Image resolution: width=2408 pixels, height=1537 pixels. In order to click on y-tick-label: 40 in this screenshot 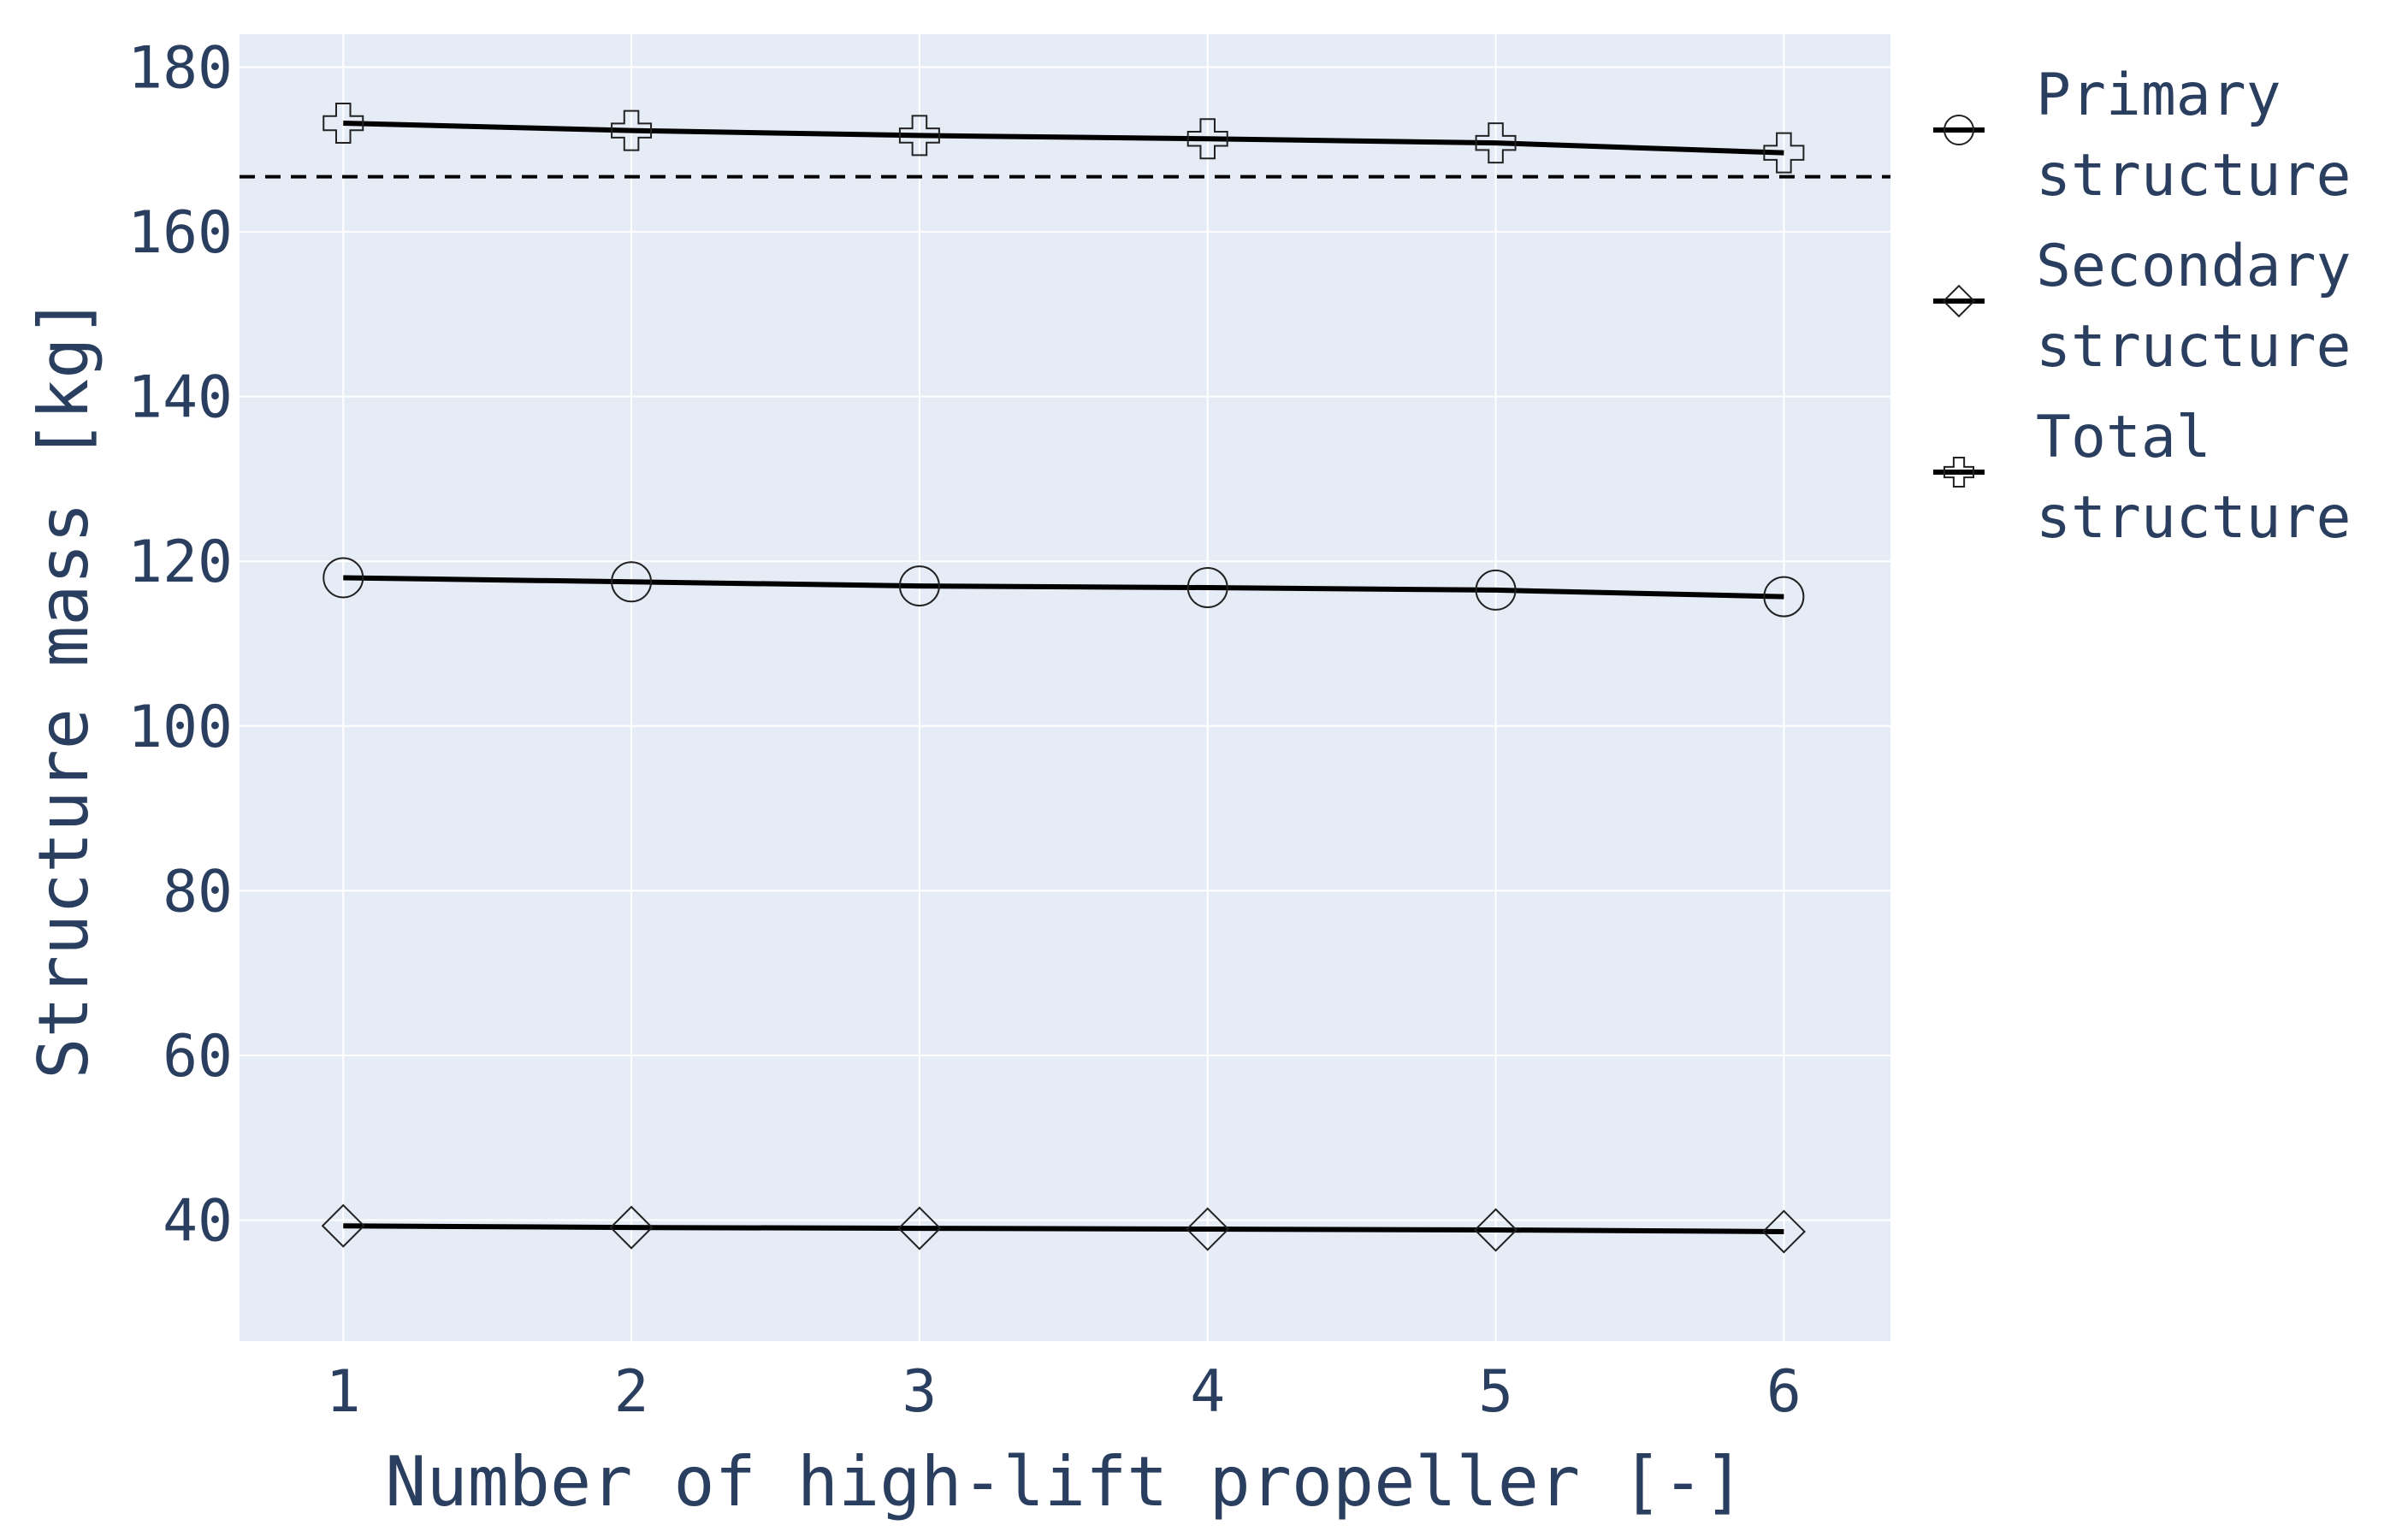, I will do `click(198, 1221)`.